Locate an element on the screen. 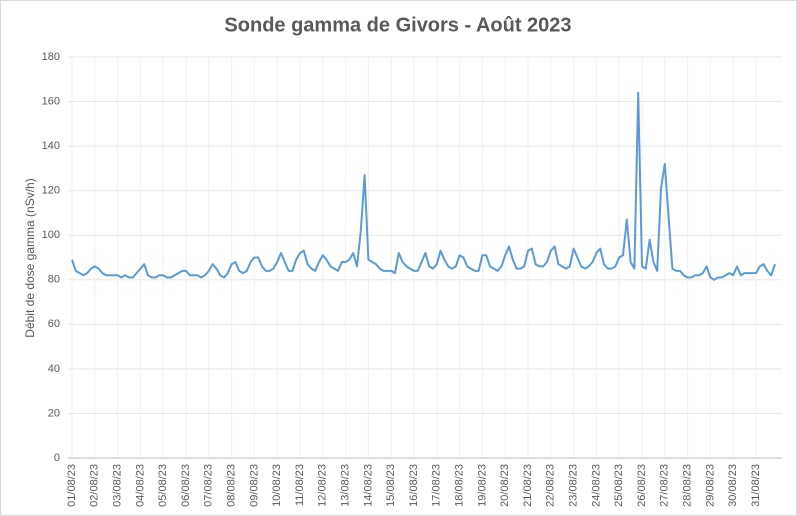 The width and height of the screenshot is (797, 516). x-tick-label: 09/08/23 is located at coordinates (254, 485).